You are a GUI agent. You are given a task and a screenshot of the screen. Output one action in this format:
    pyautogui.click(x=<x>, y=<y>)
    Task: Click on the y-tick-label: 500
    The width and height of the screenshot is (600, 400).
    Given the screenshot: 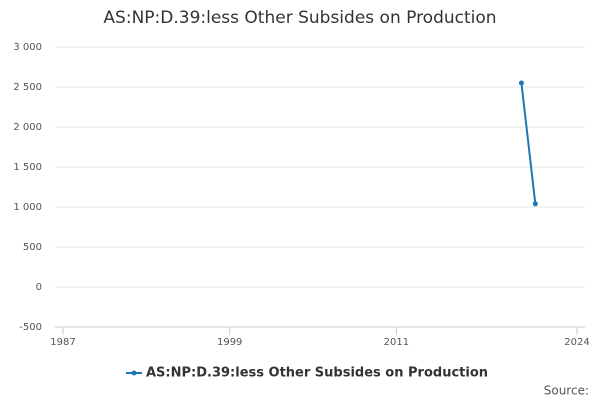 What is the action you would take?
    pyautogui.click(x=32, y=247)
    